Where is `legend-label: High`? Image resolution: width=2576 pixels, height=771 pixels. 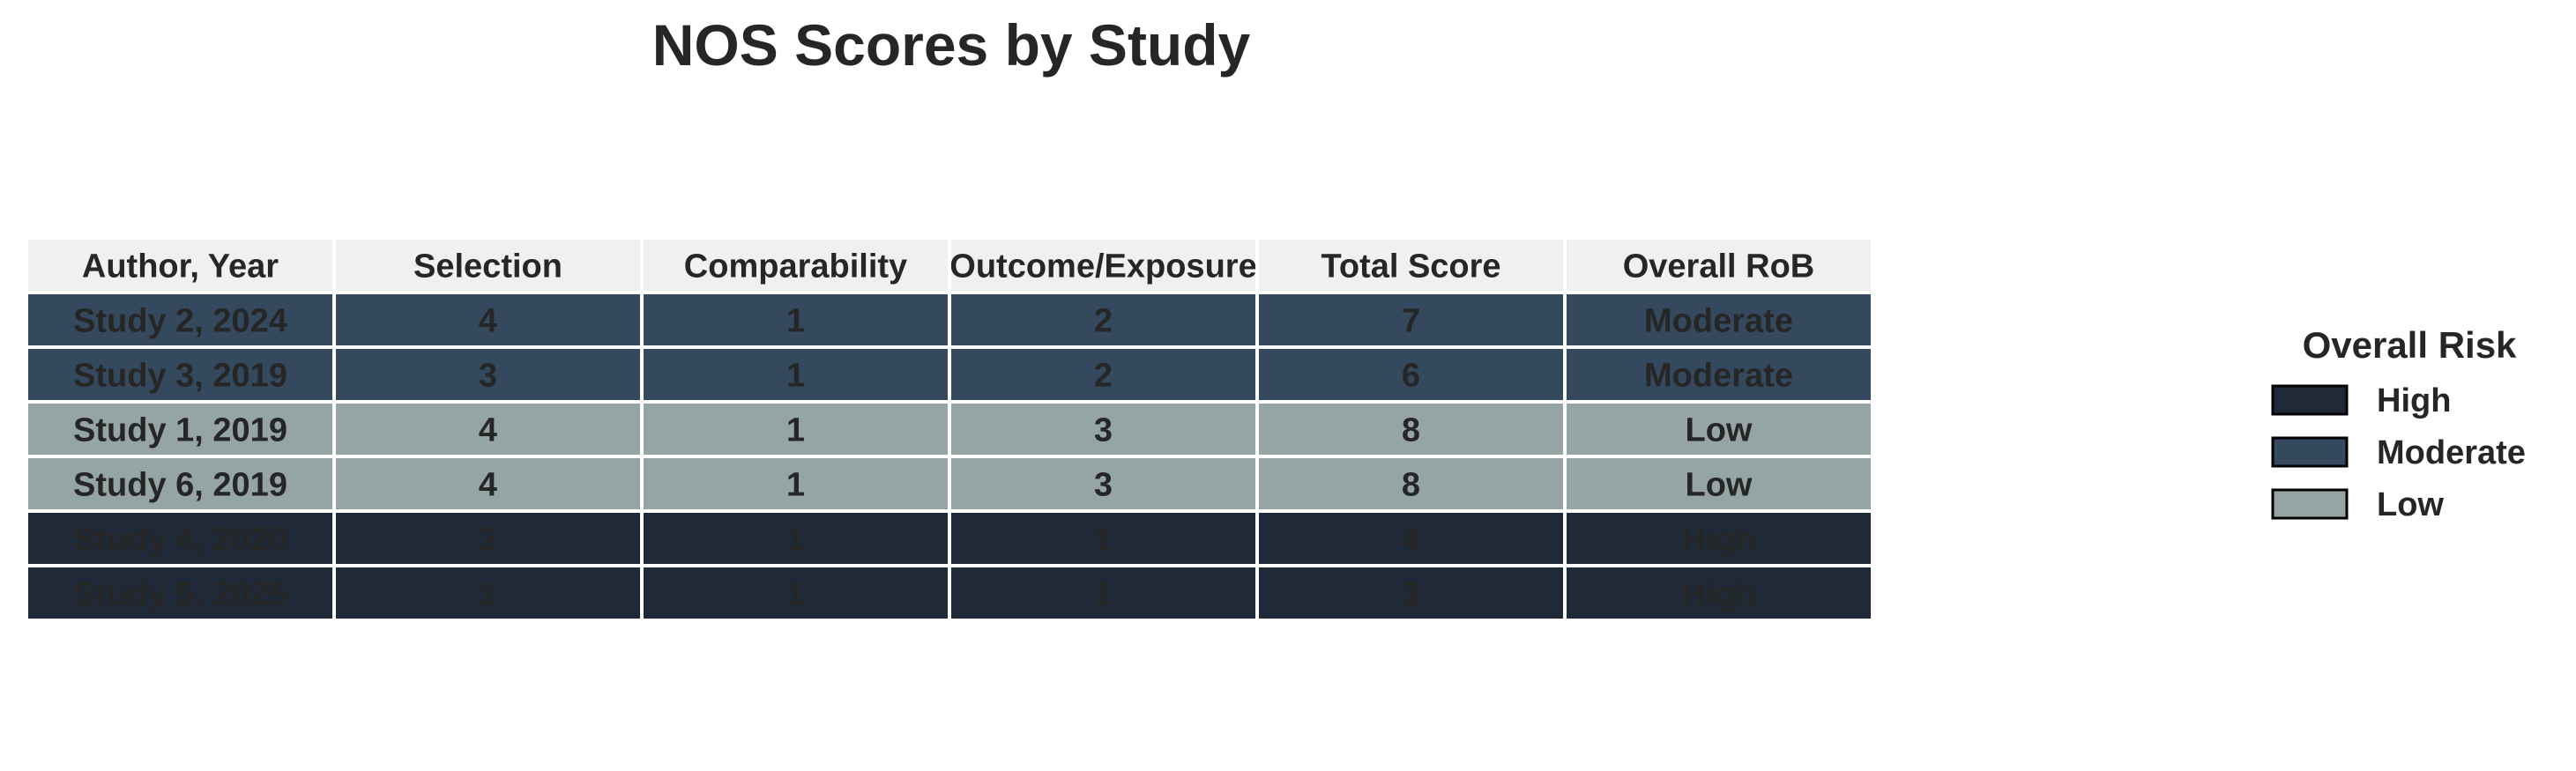
legend-label: High is located at coordinates (2414, 400).